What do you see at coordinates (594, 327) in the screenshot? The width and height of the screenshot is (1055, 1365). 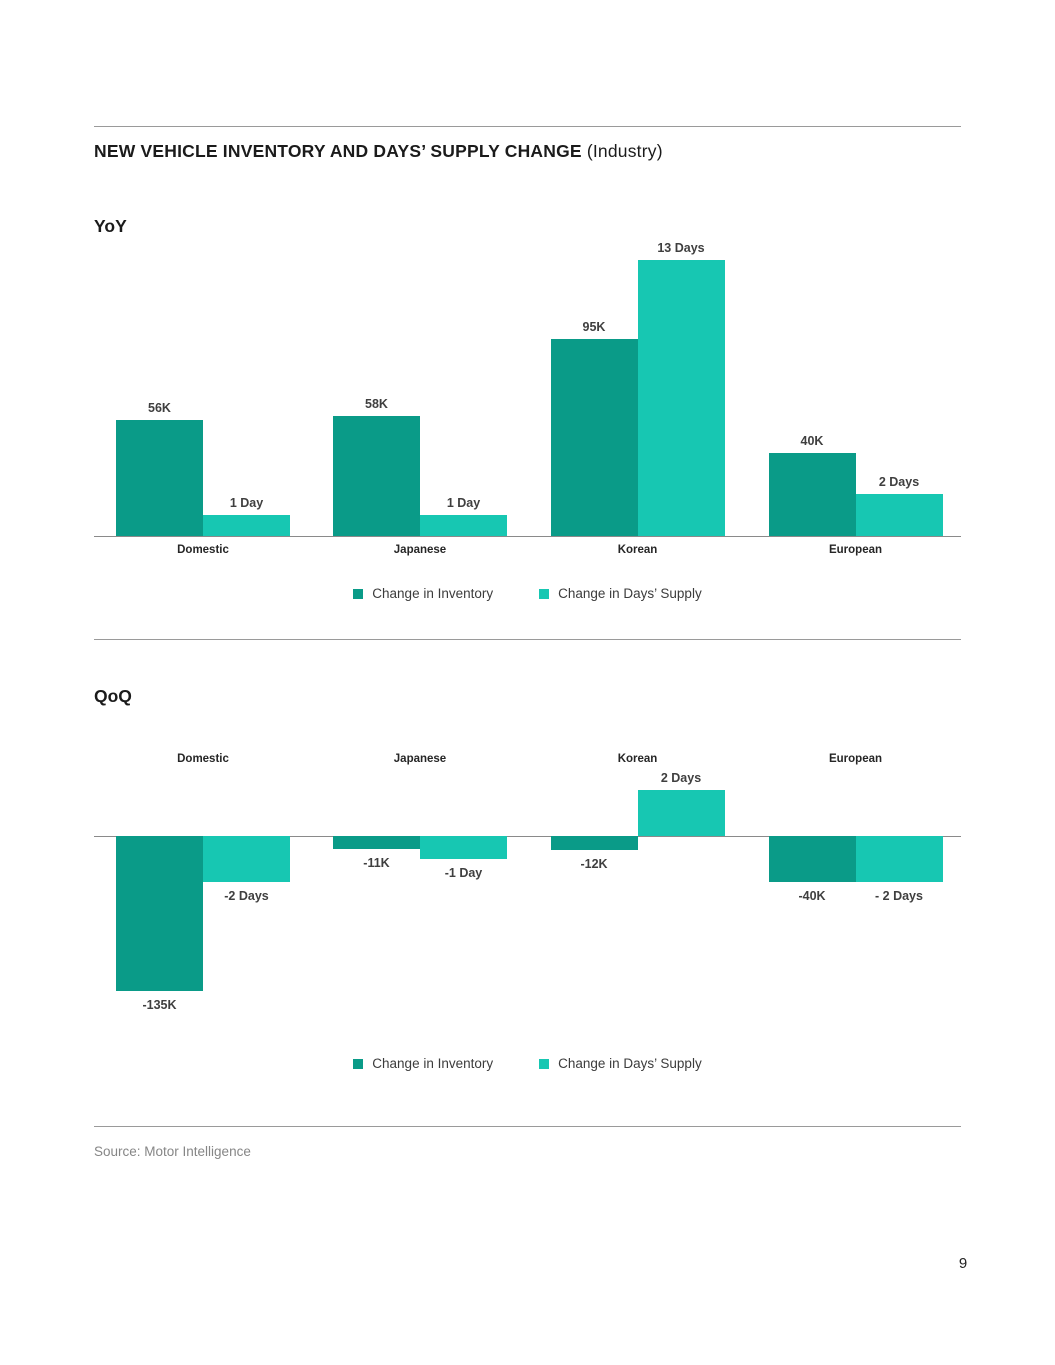 I see `bar-label-inventory-korean: 95K` at bounding box center [594, 327].